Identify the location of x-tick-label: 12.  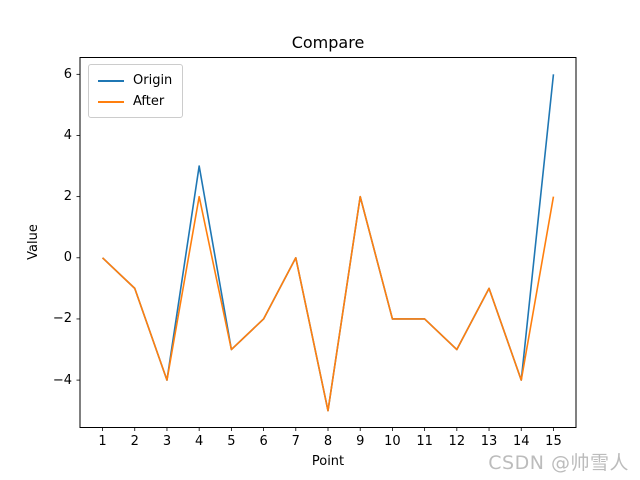
(457, 441).